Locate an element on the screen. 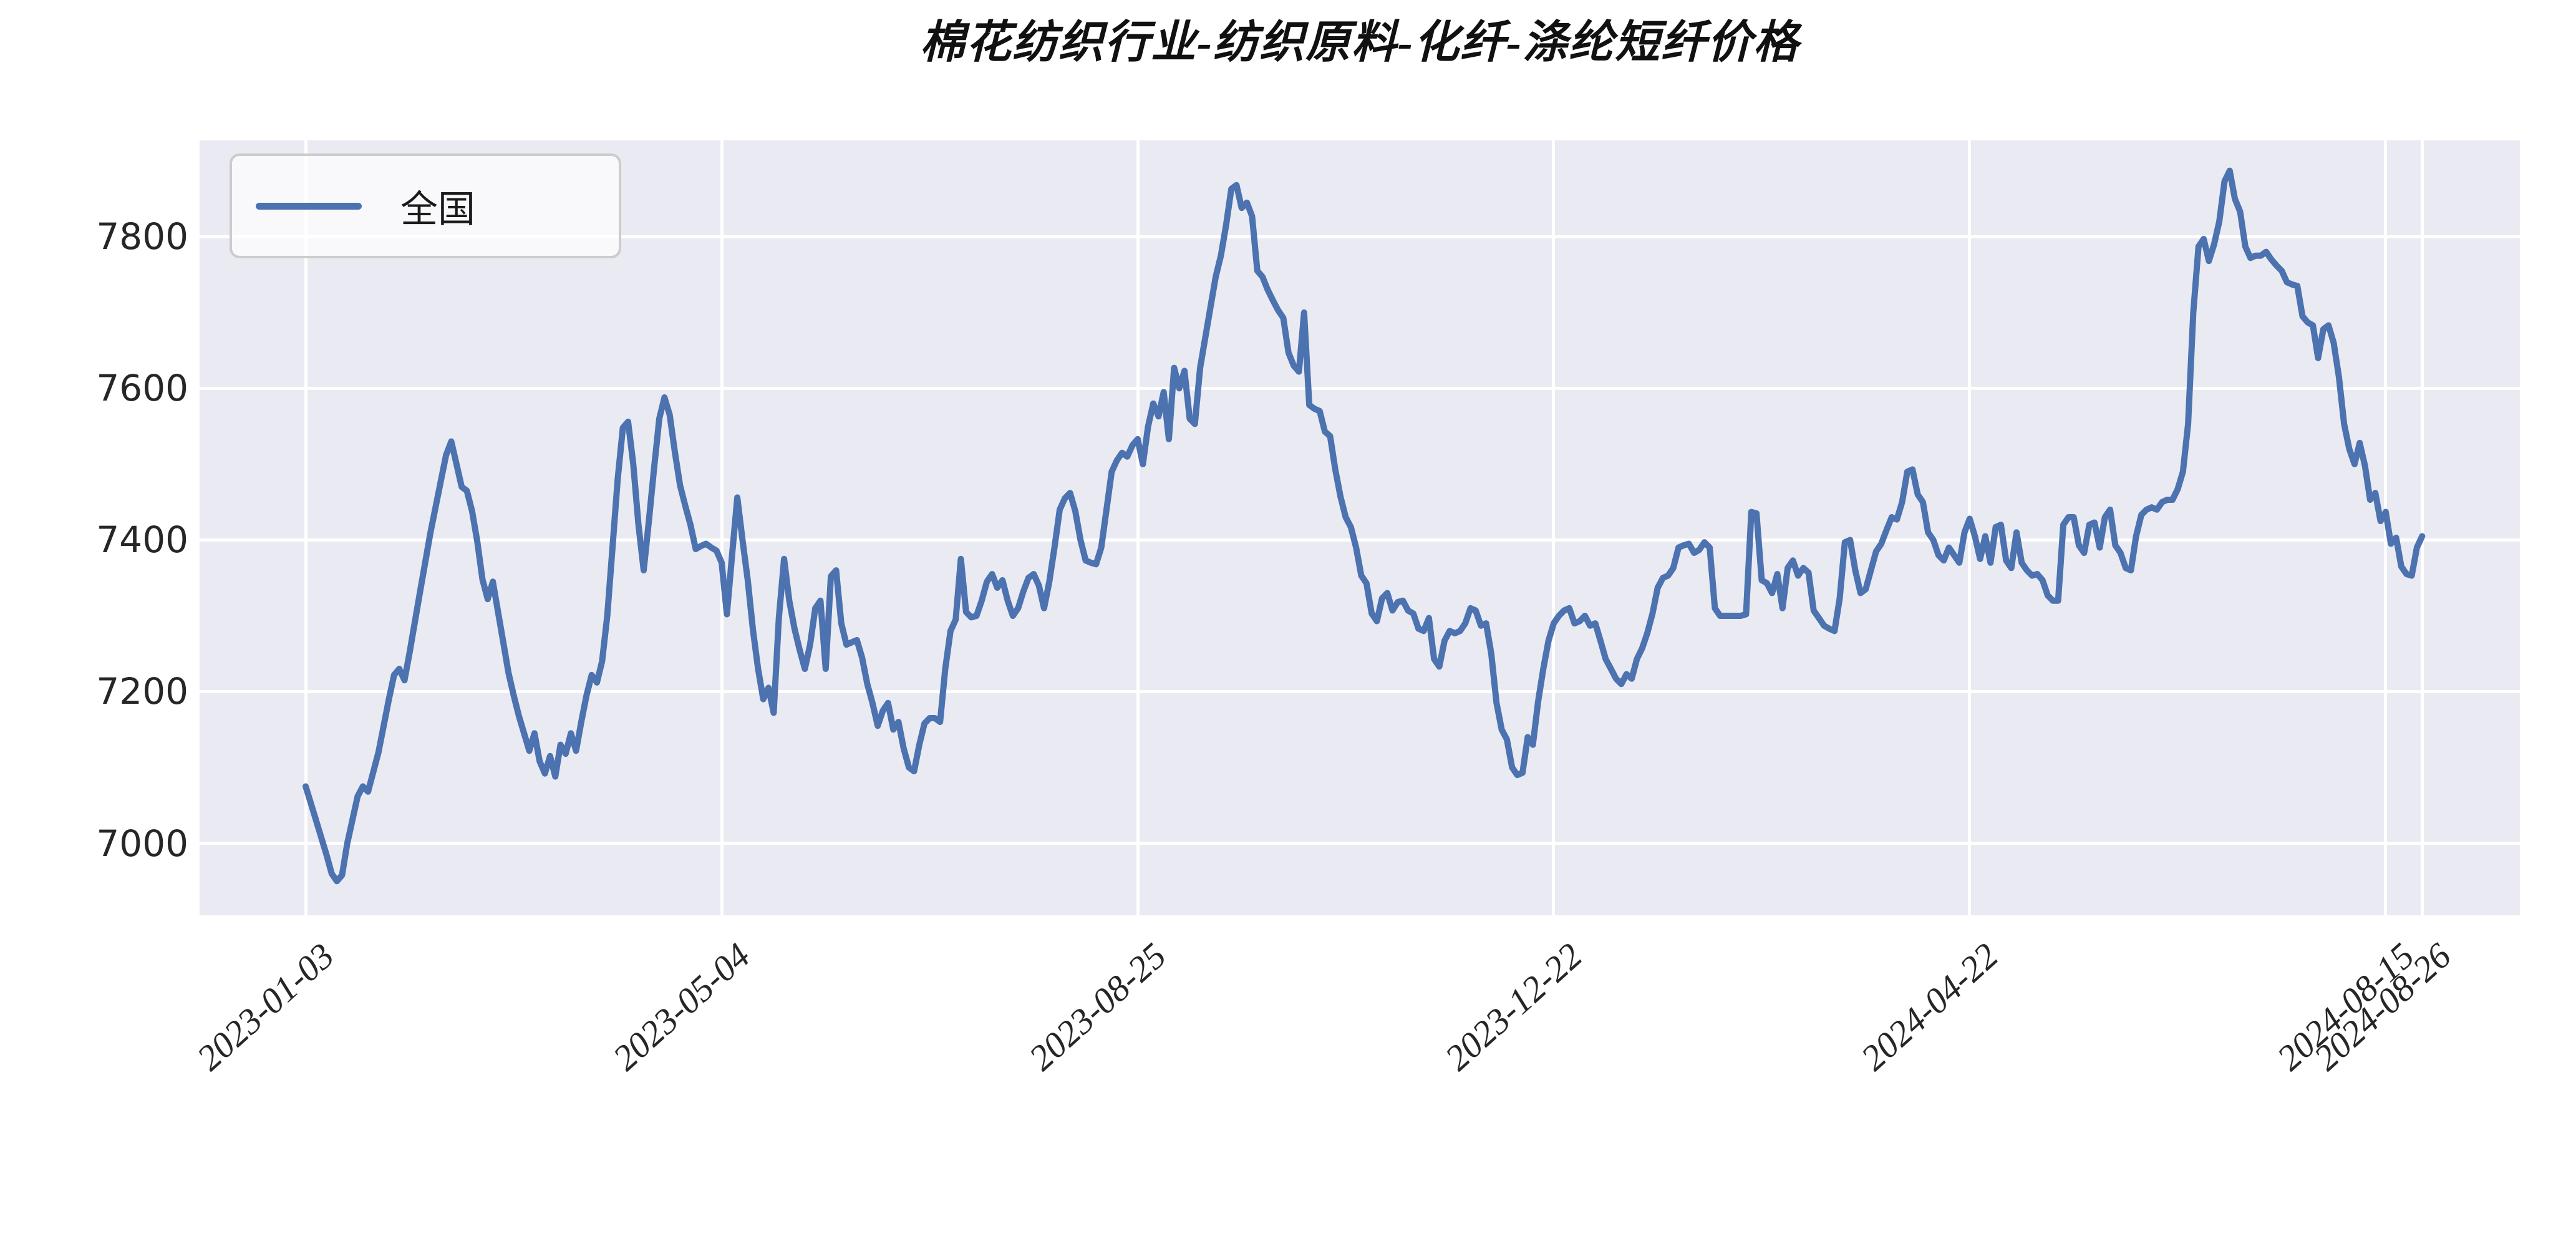  x-axis-tick-label: 2023-08-25 is located at coordinates (1097, 1007).